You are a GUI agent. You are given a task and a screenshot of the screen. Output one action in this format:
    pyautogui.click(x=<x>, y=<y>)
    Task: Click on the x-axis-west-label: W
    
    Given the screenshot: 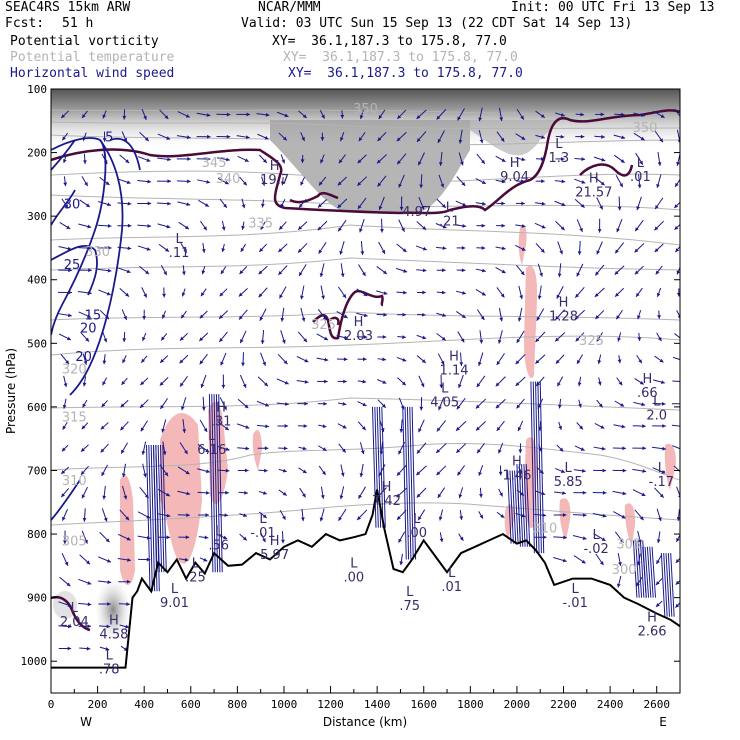 What is the action you would take?
    pyautogui.click(x=86, y=722)
    